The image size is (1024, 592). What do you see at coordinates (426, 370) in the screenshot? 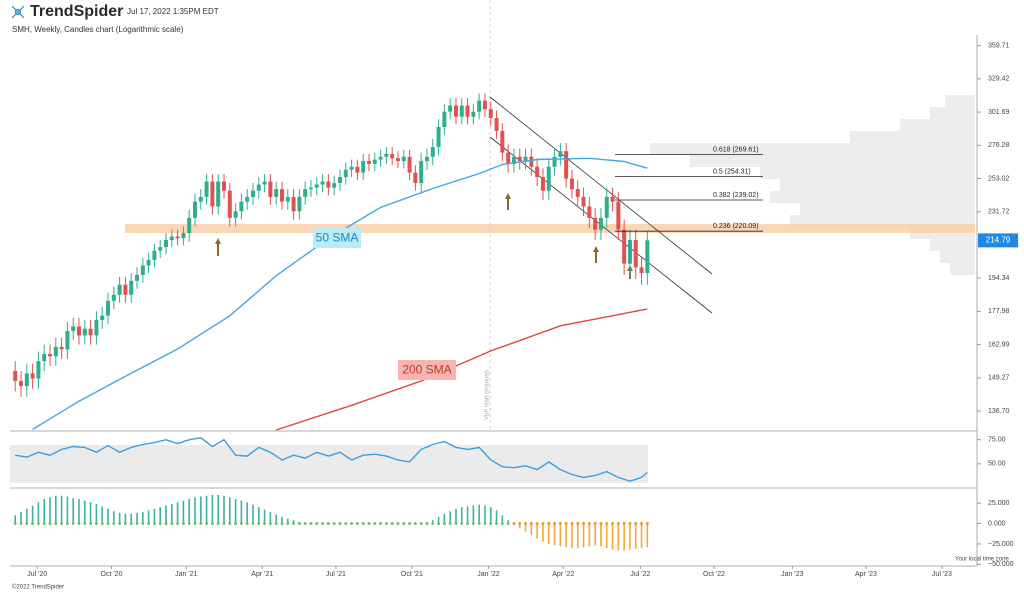
I see `sma-label: 200 SMA` at bounding box center [426, 370].